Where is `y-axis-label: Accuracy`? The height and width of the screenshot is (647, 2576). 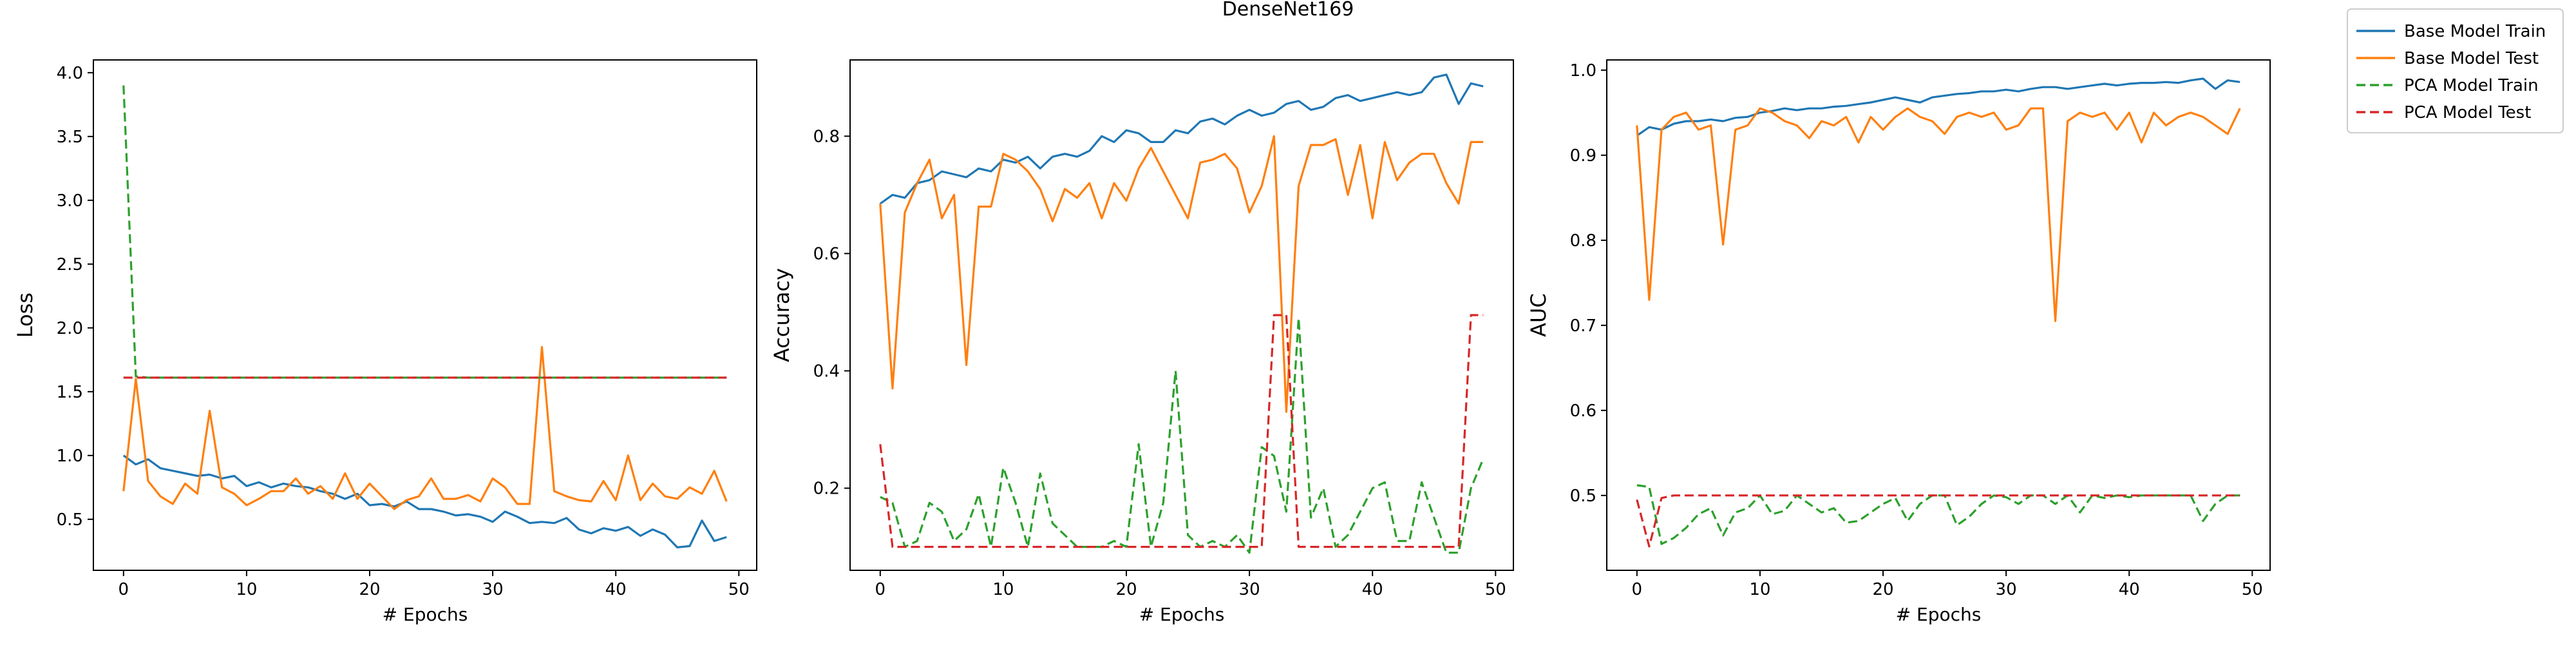 y-axis-label: Accuracy is located at coordinates (782, 315).